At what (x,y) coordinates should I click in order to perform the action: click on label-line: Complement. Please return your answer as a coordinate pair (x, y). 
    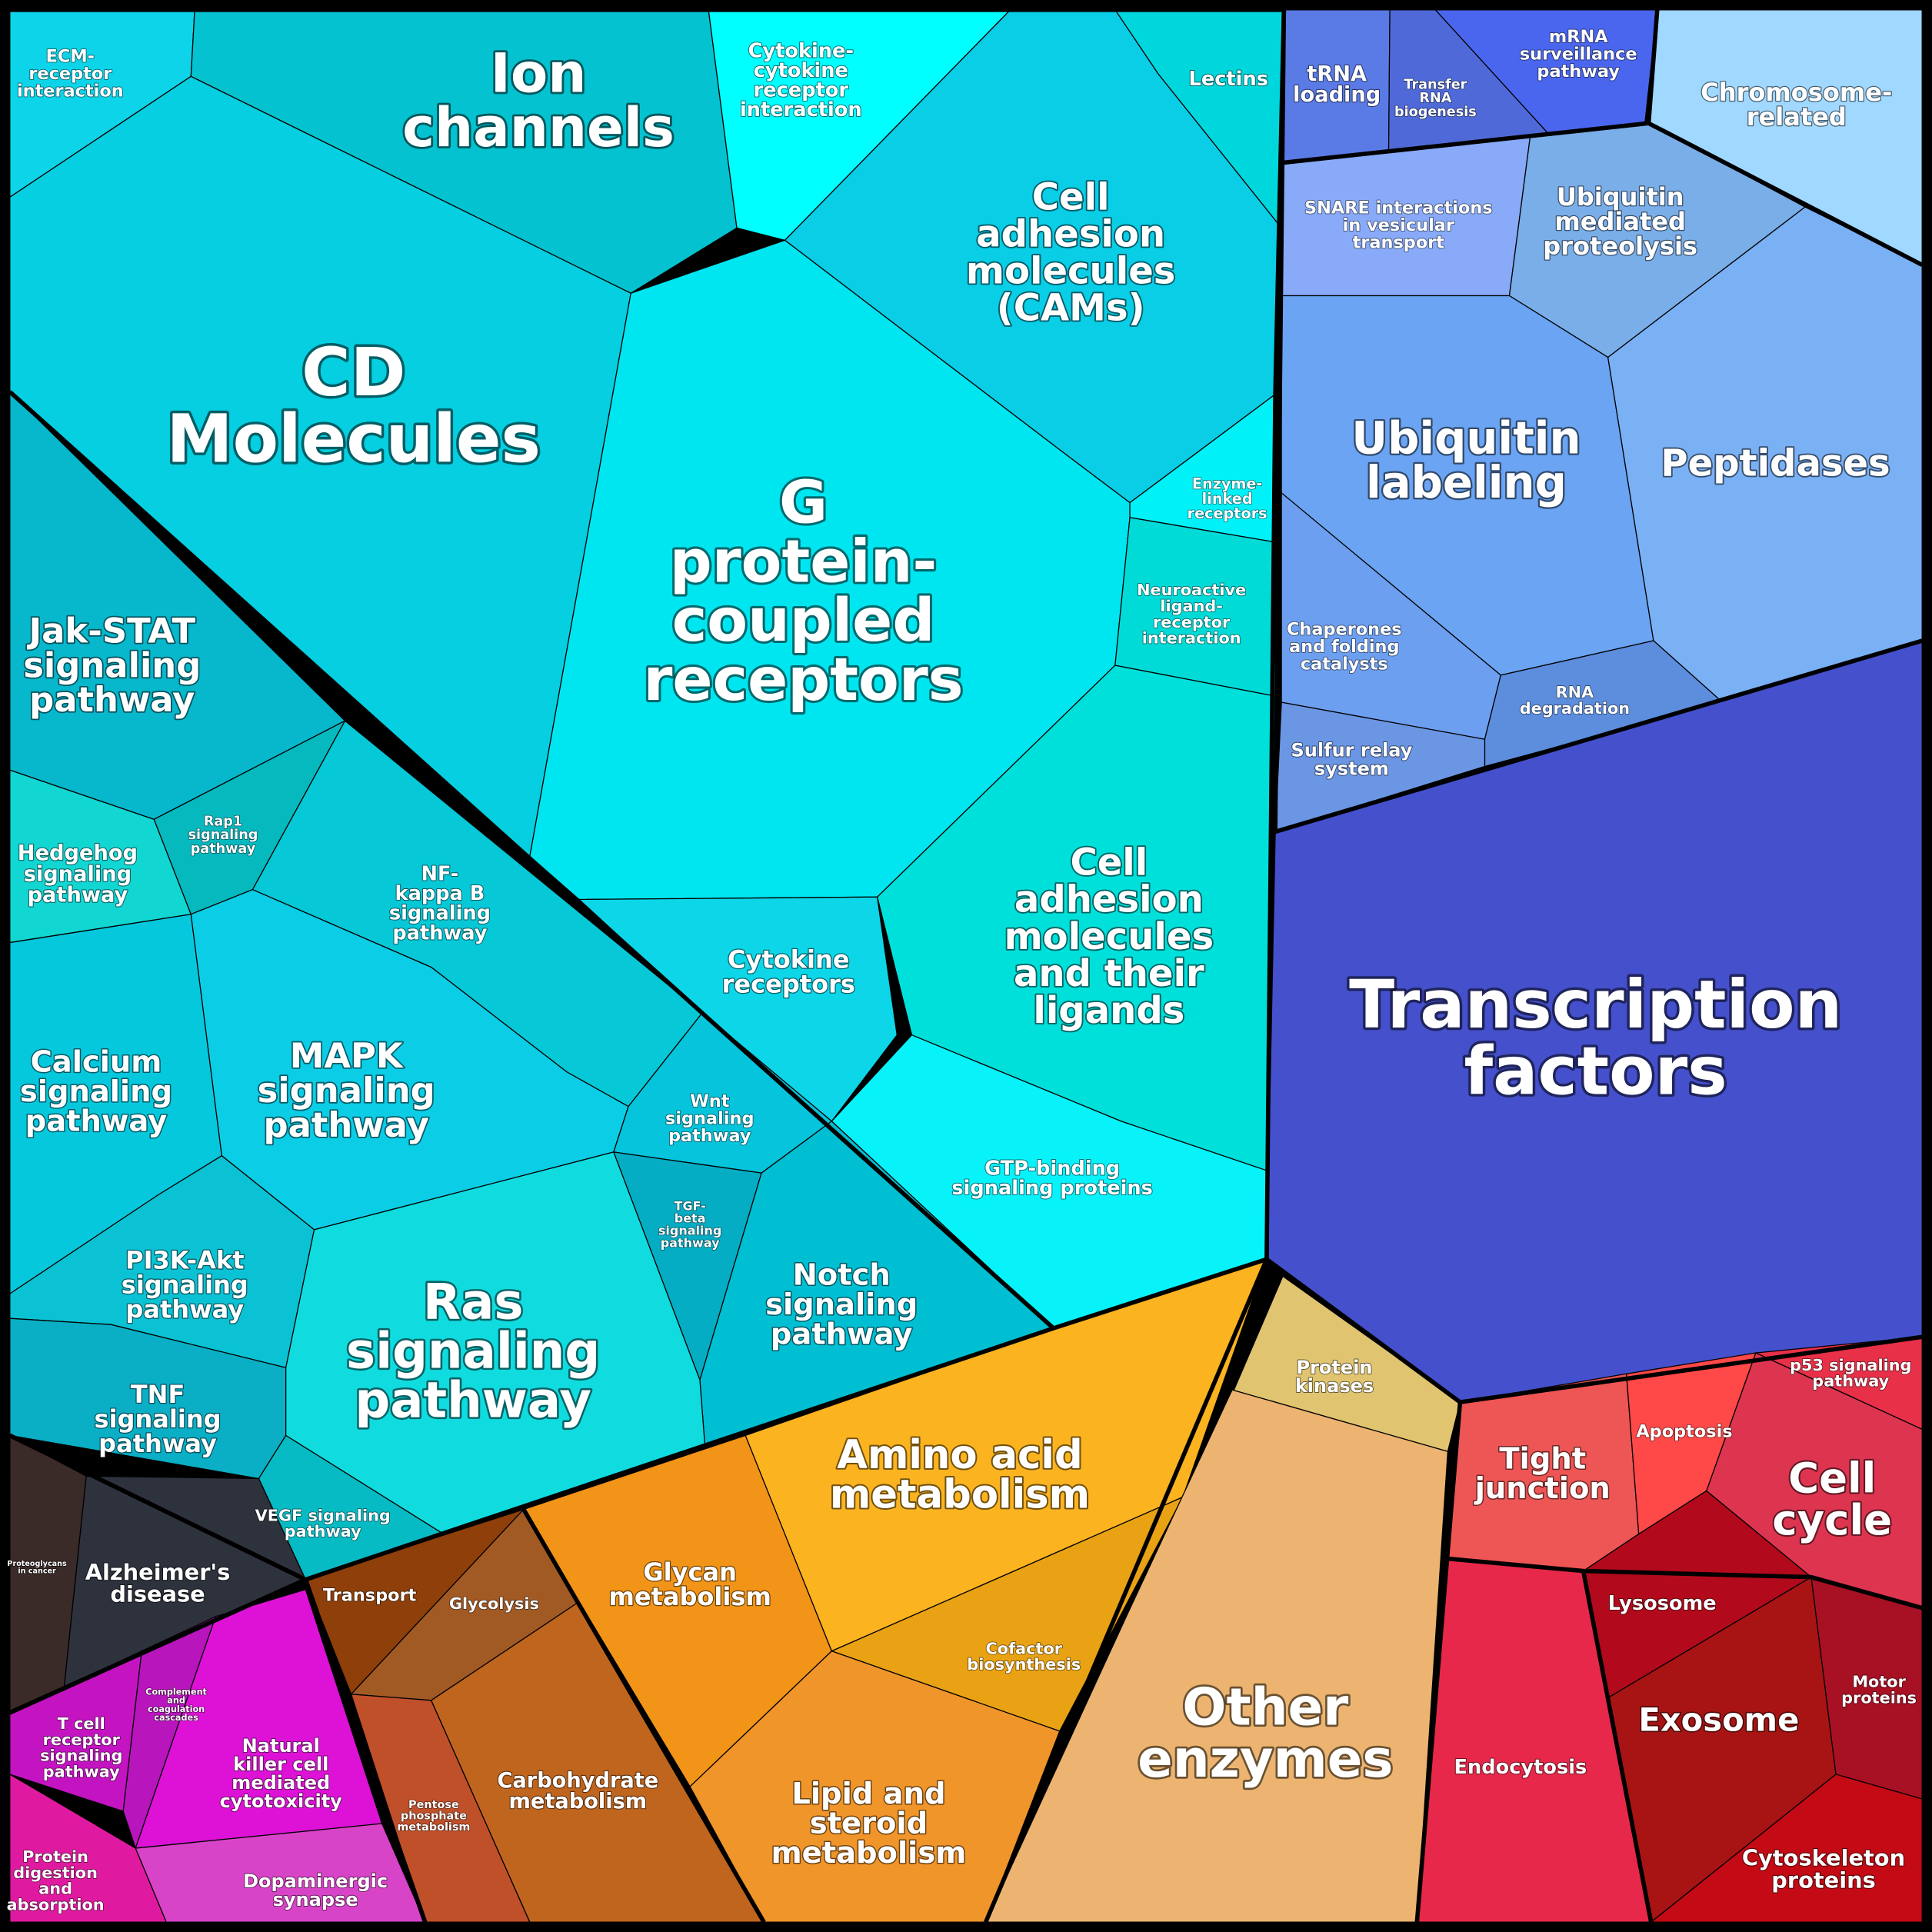
    Looking at the image, I should click on (176, 1692).